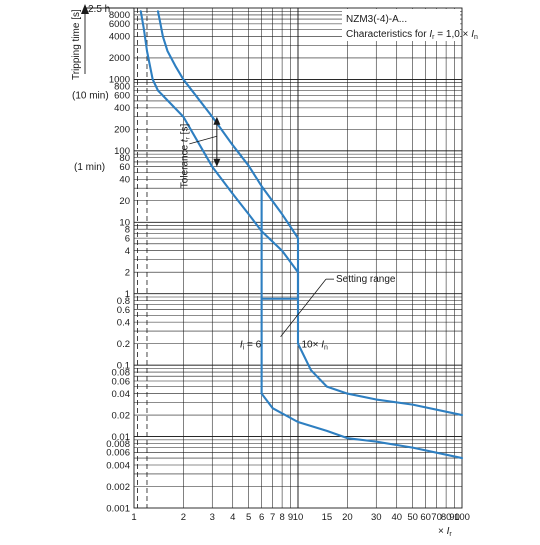 The height and width of the screenshot is (545, 540). What do you see at coordinates (396, 517) in the screenshot?
I see `x-tick-label: 40` at bounding box center [396, 517].